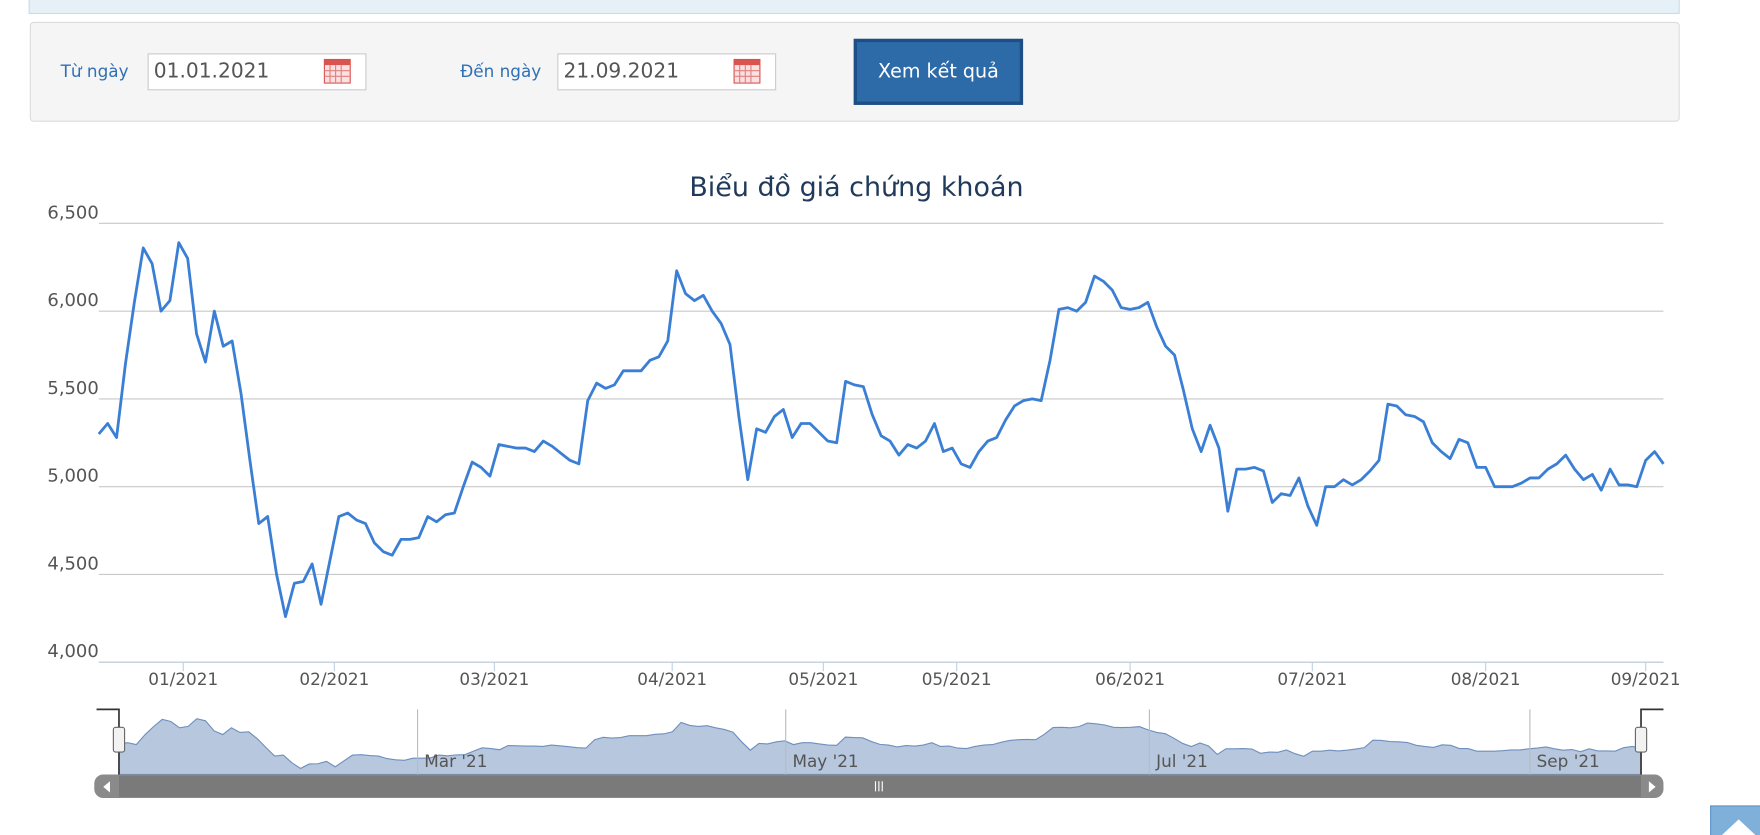 Image resolution: width=1760 pixels, height=835 pixels. Describe the element at coordinates (854, 7) in the screenshot. I see `top-bar` at that location.